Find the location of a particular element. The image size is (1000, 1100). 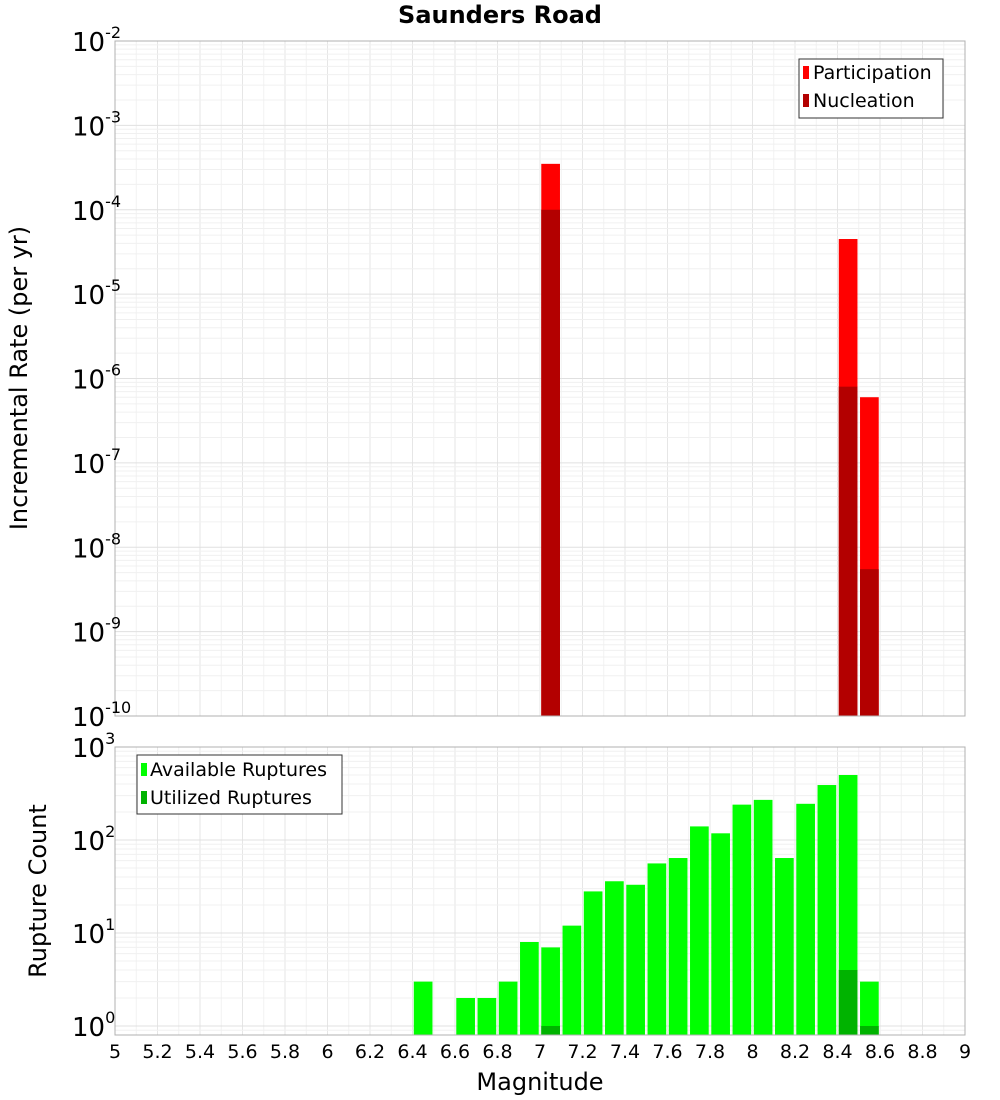

x-tick-label: 8.2 is located at coordinates (795, 1052).